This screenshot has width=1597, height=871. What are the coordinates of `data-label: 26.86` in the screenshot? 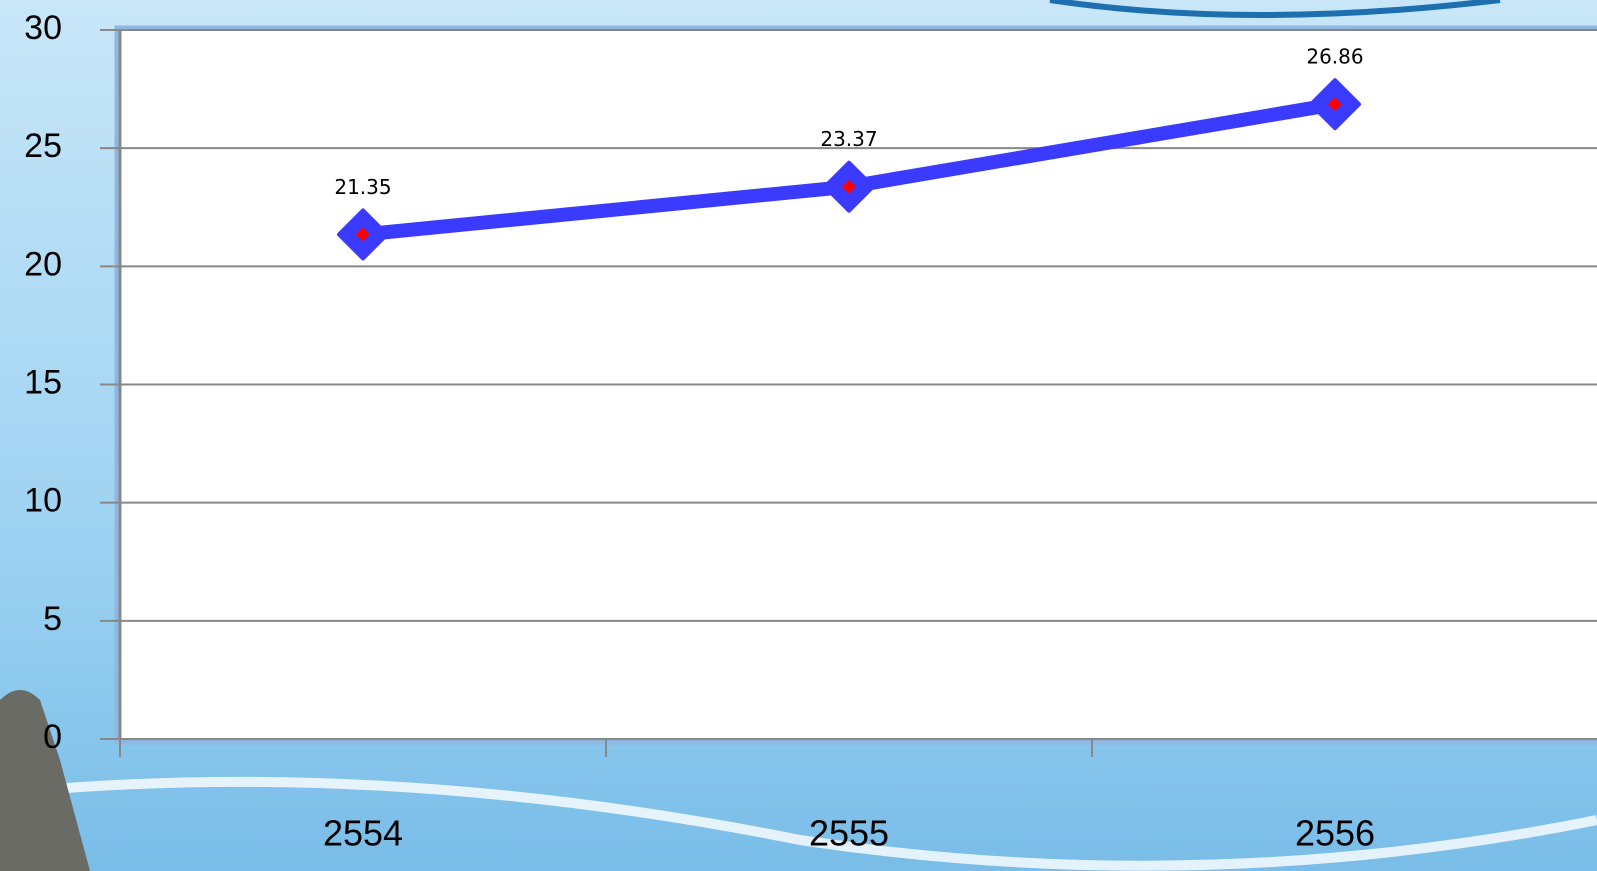 It's located at (1334, 57).